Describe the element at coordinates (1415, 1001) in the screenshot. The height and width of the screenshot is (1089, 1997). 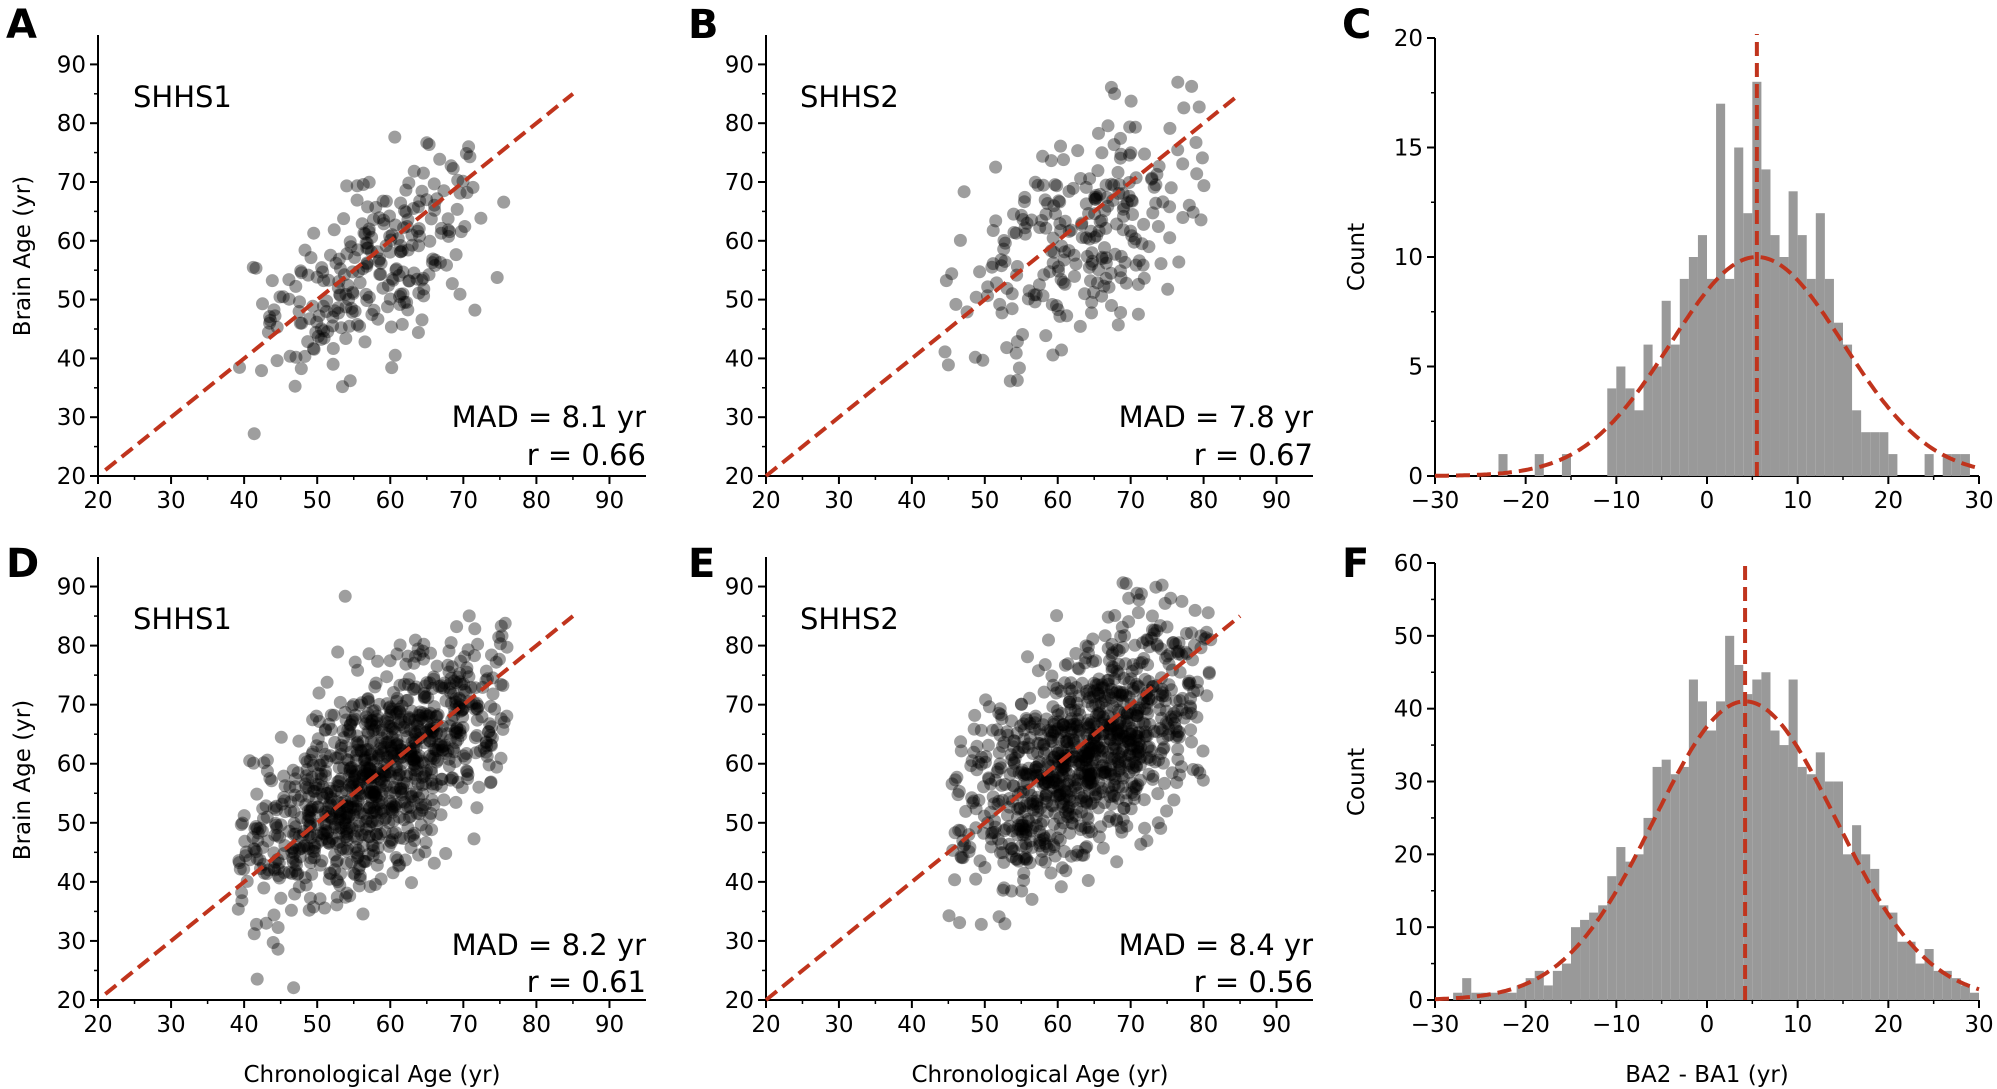
I see `y-tick-label: 0` at that location.